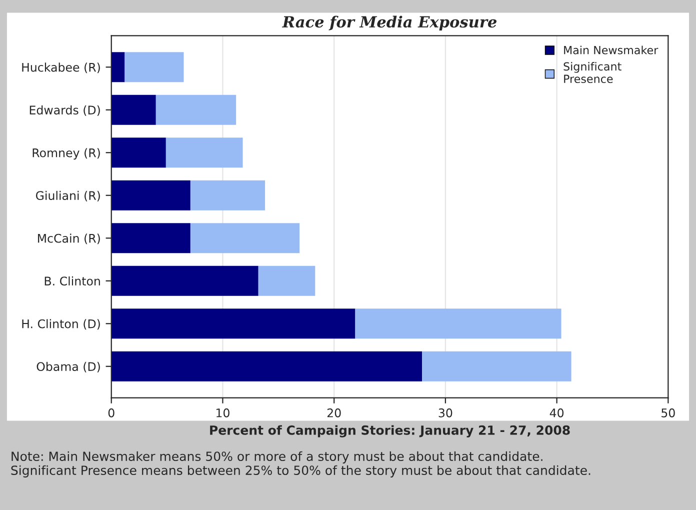 Image resolution: width=696 pixels, height=510 pixels. I want to click on legend-label: Main Newsmaker, so click(611, 50).